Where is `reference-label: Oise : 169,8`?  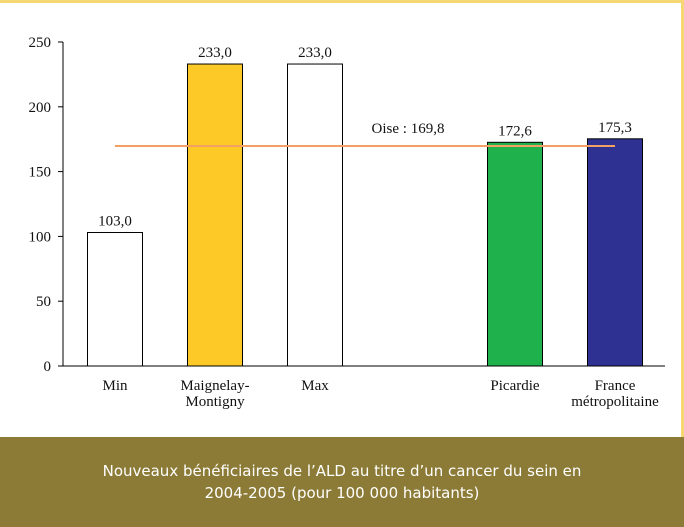
reference-label: Oise : 169,8 is located at coordinates (408, 129).